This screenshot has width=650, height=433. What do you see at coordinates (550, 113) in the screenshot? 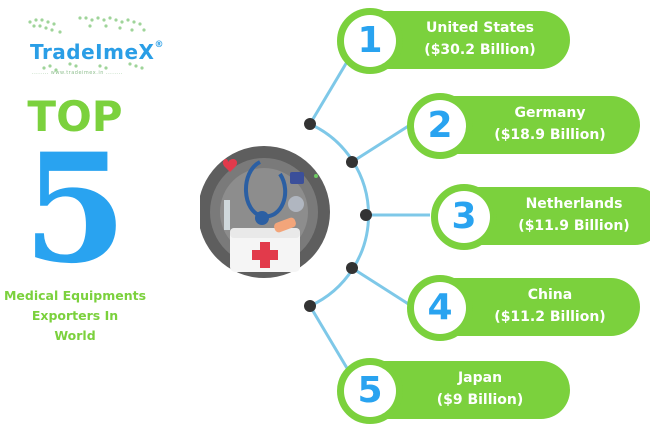
I see `country-name: Germany` at bounding box center [550, 113].